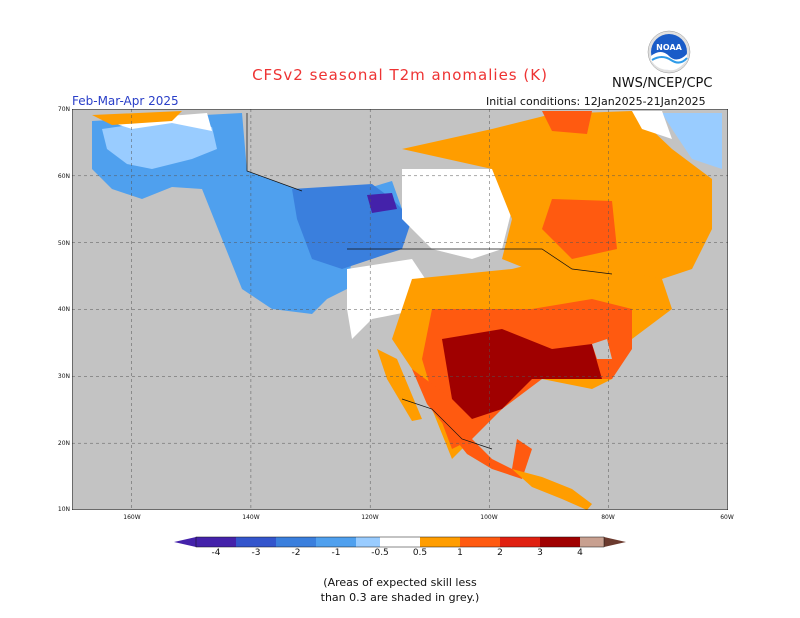 This screenshot has height=618, width=800. Describe the element at coordinates (615, 542) in the screenshot. I see `colorbar-arrow-high` at that location.